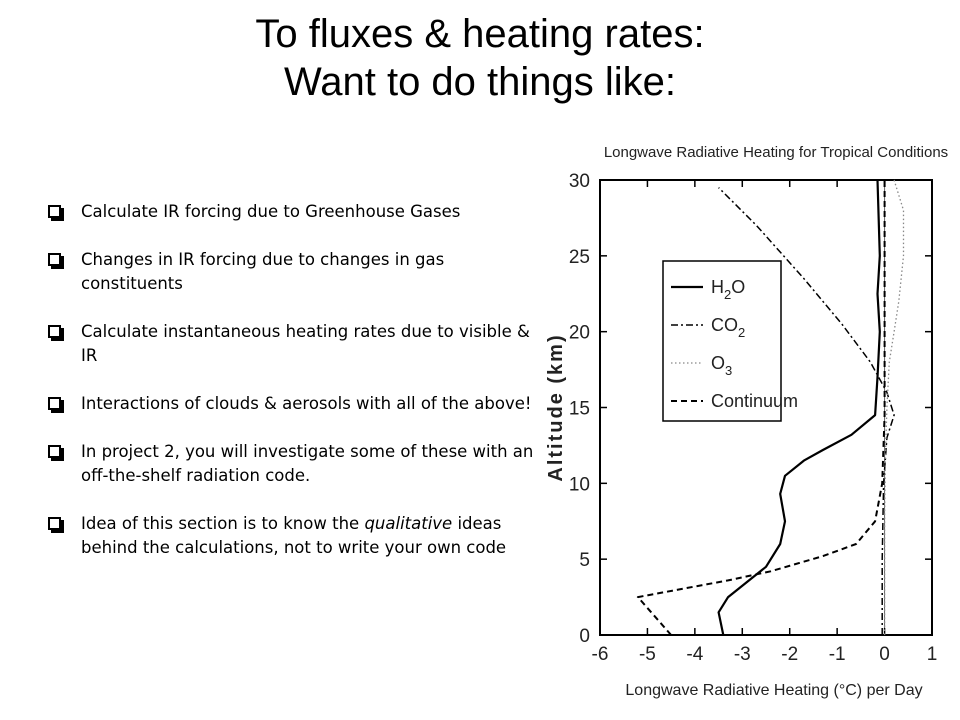 Image resolution: width=960 pixels, height=720 pixels. I want to click on x-axis-label: Longwave Radiative Heating (°C) per Day, so click(773, 690).